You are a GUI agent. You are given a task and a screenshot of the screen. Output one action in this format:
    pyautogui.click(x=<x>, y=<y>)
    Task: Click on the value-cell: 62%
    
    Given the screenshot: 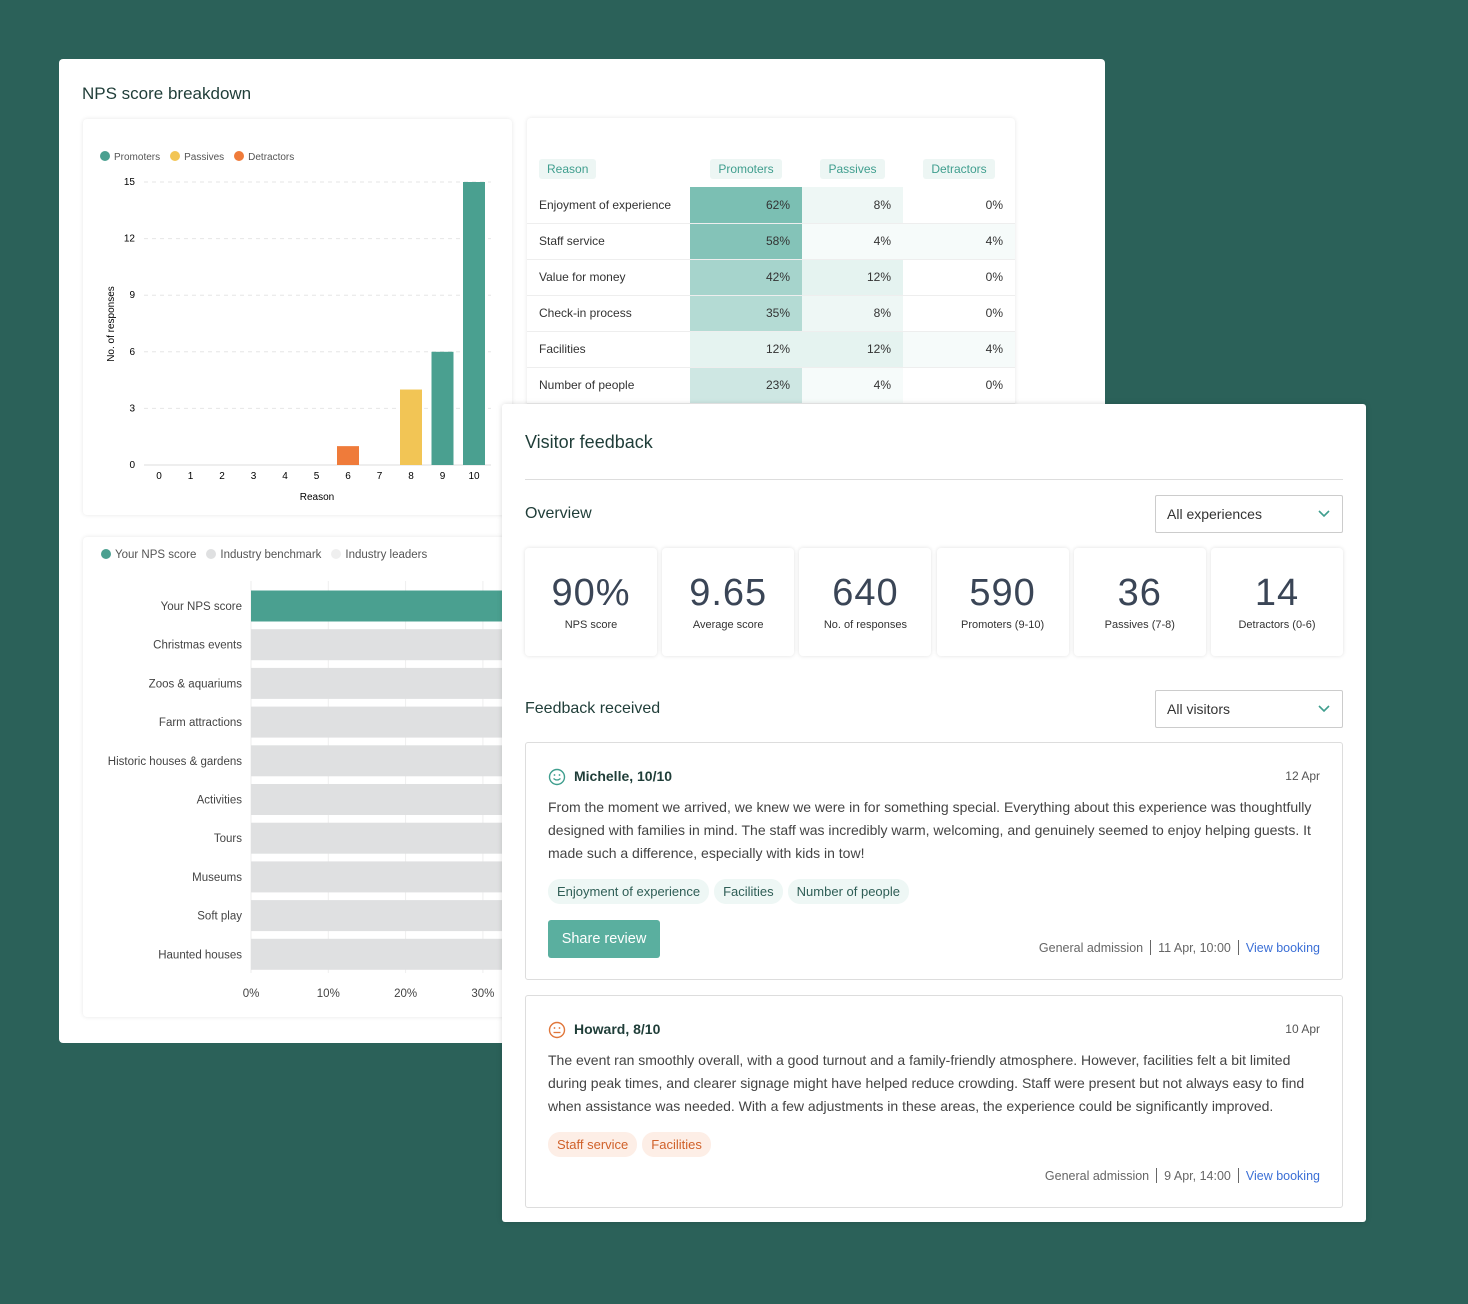 What is the action you would take?
    pyautogui.click(x=746, y=205)
    